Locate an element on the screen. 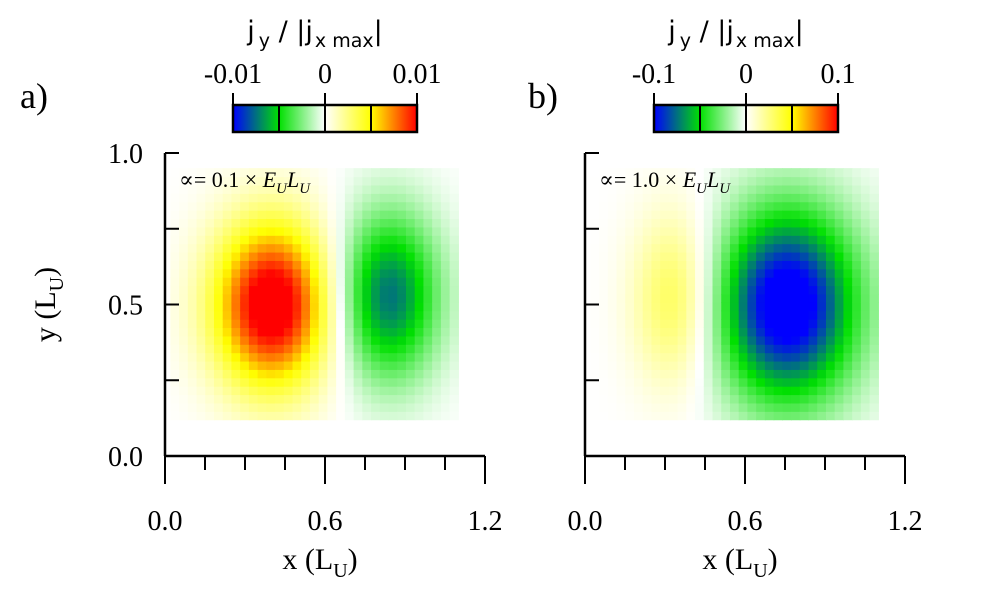  x-tick-label: 0.6 is located at coordinates (325, 521).